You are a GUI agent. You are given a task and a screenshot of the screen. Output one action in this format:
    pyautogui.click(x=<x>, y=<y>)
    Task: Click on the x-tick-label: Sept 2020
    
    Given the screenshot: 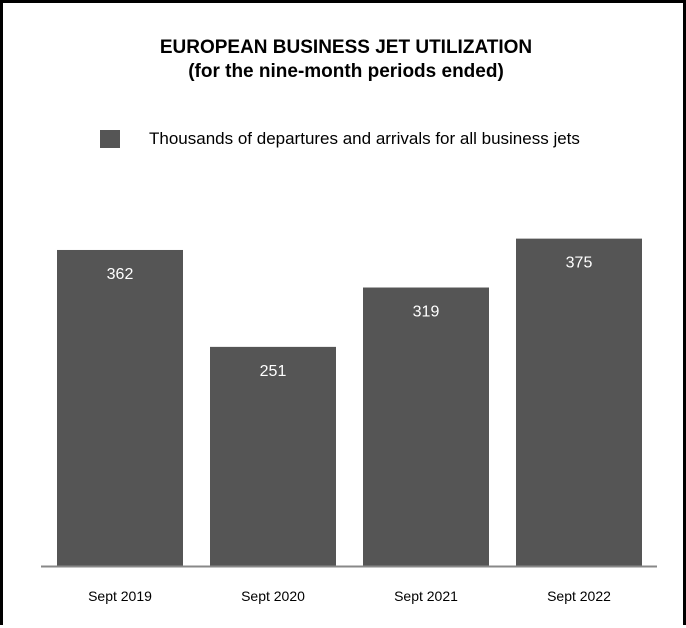 What is the action you would take?
    pyautogui.click(x=273, y=596)
    